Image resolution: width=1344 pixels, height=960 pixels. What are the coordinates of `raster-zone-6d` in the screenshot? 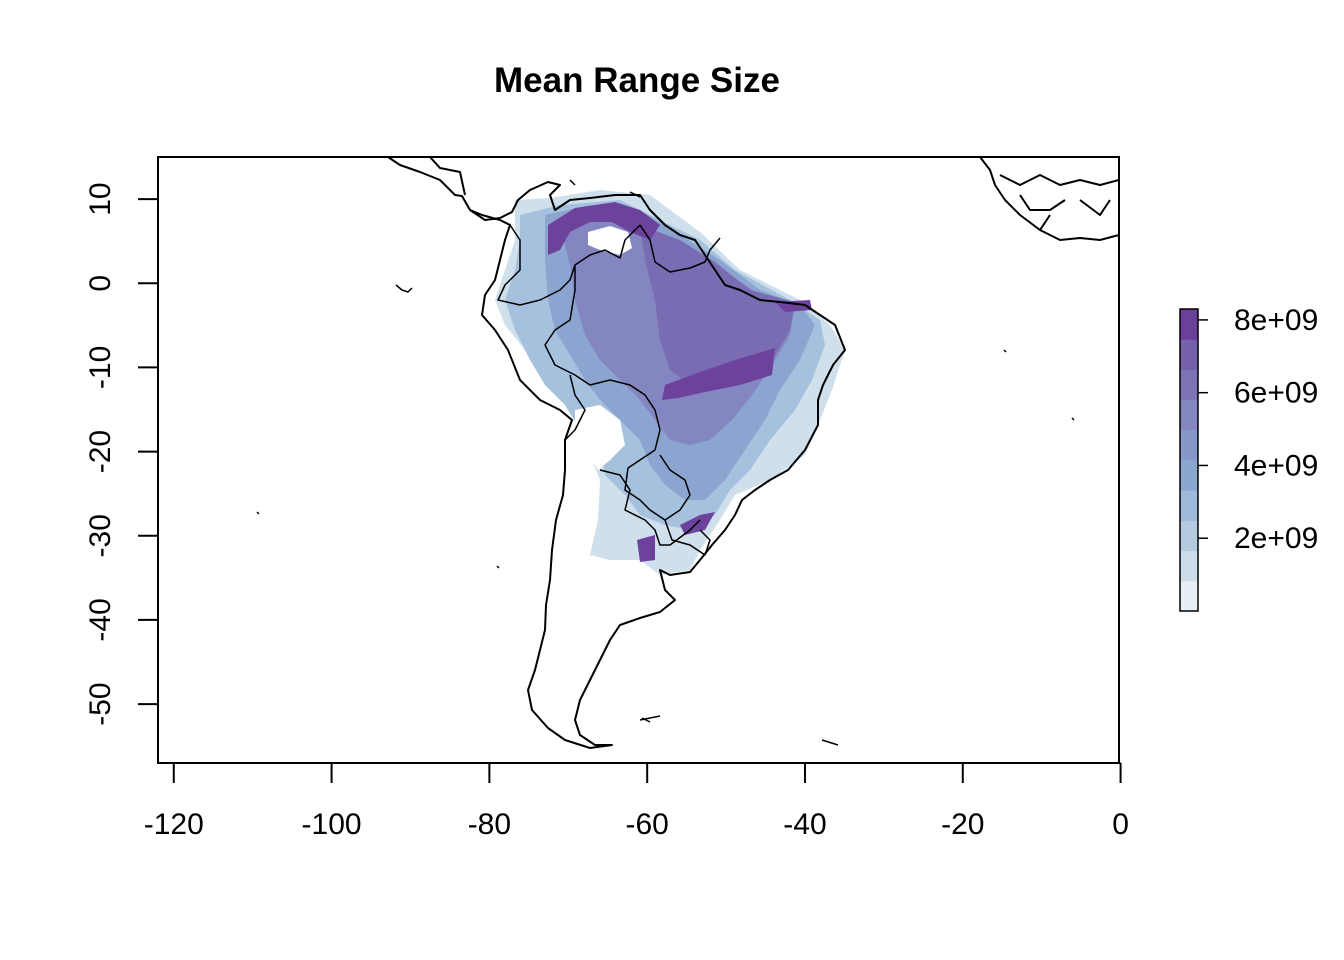 It's located at (646, 548).